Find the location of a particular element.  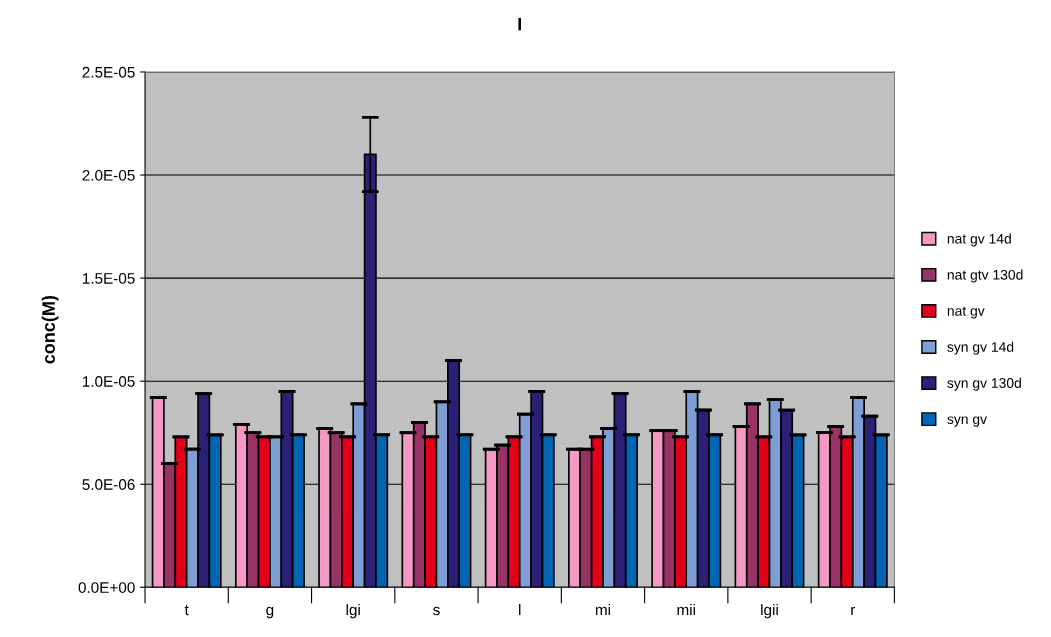

x-tick-label: l is located at coordinates (520, 609).